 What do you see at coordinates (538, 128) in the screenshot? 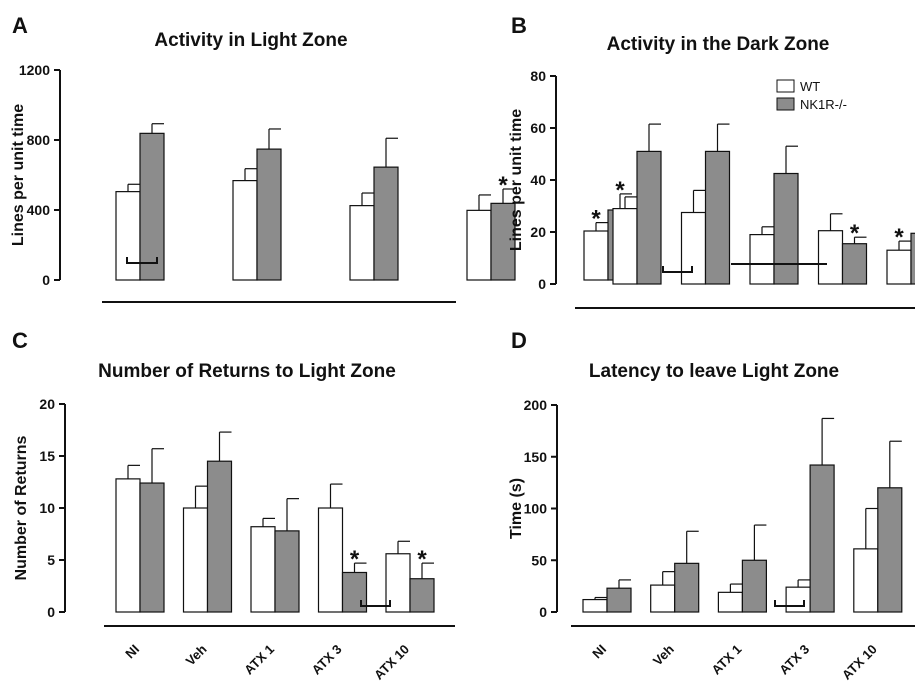
I see `y-tick-label: 60` at bounding box center [538, 128].